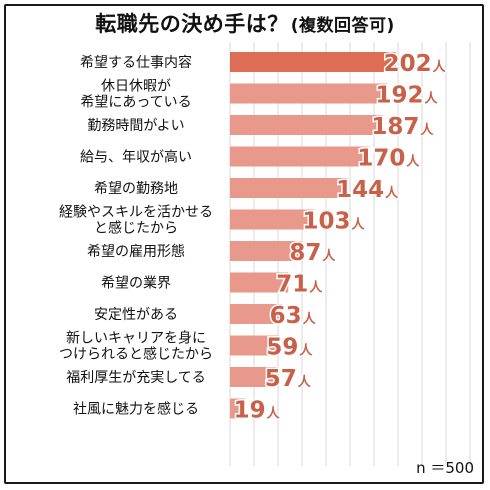  I want to click on value-number: 187, so click(395, 127).